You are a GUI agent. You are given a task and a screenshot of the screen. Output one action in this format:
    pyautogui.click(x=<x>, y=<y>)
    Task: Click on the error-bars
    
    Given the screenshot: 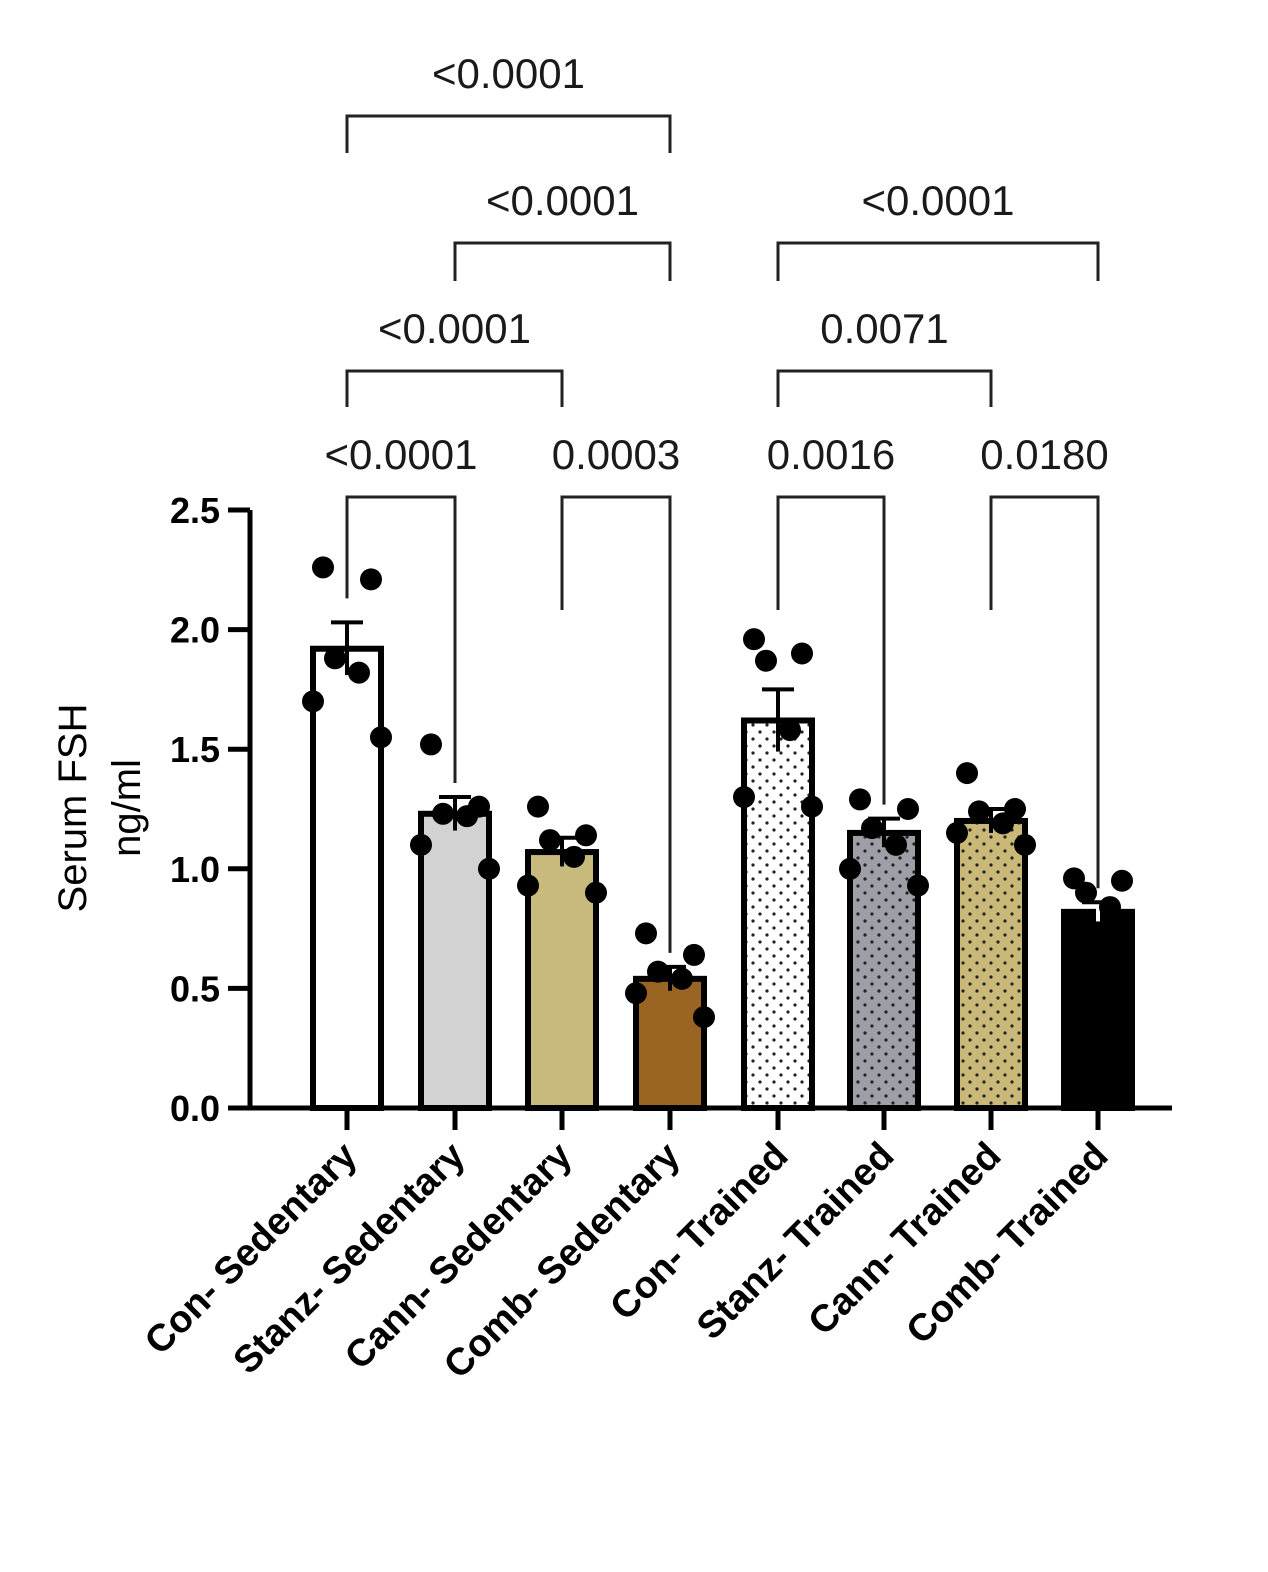 What is the action you would take?
    pyautogui.click(x=722, y=805)
    